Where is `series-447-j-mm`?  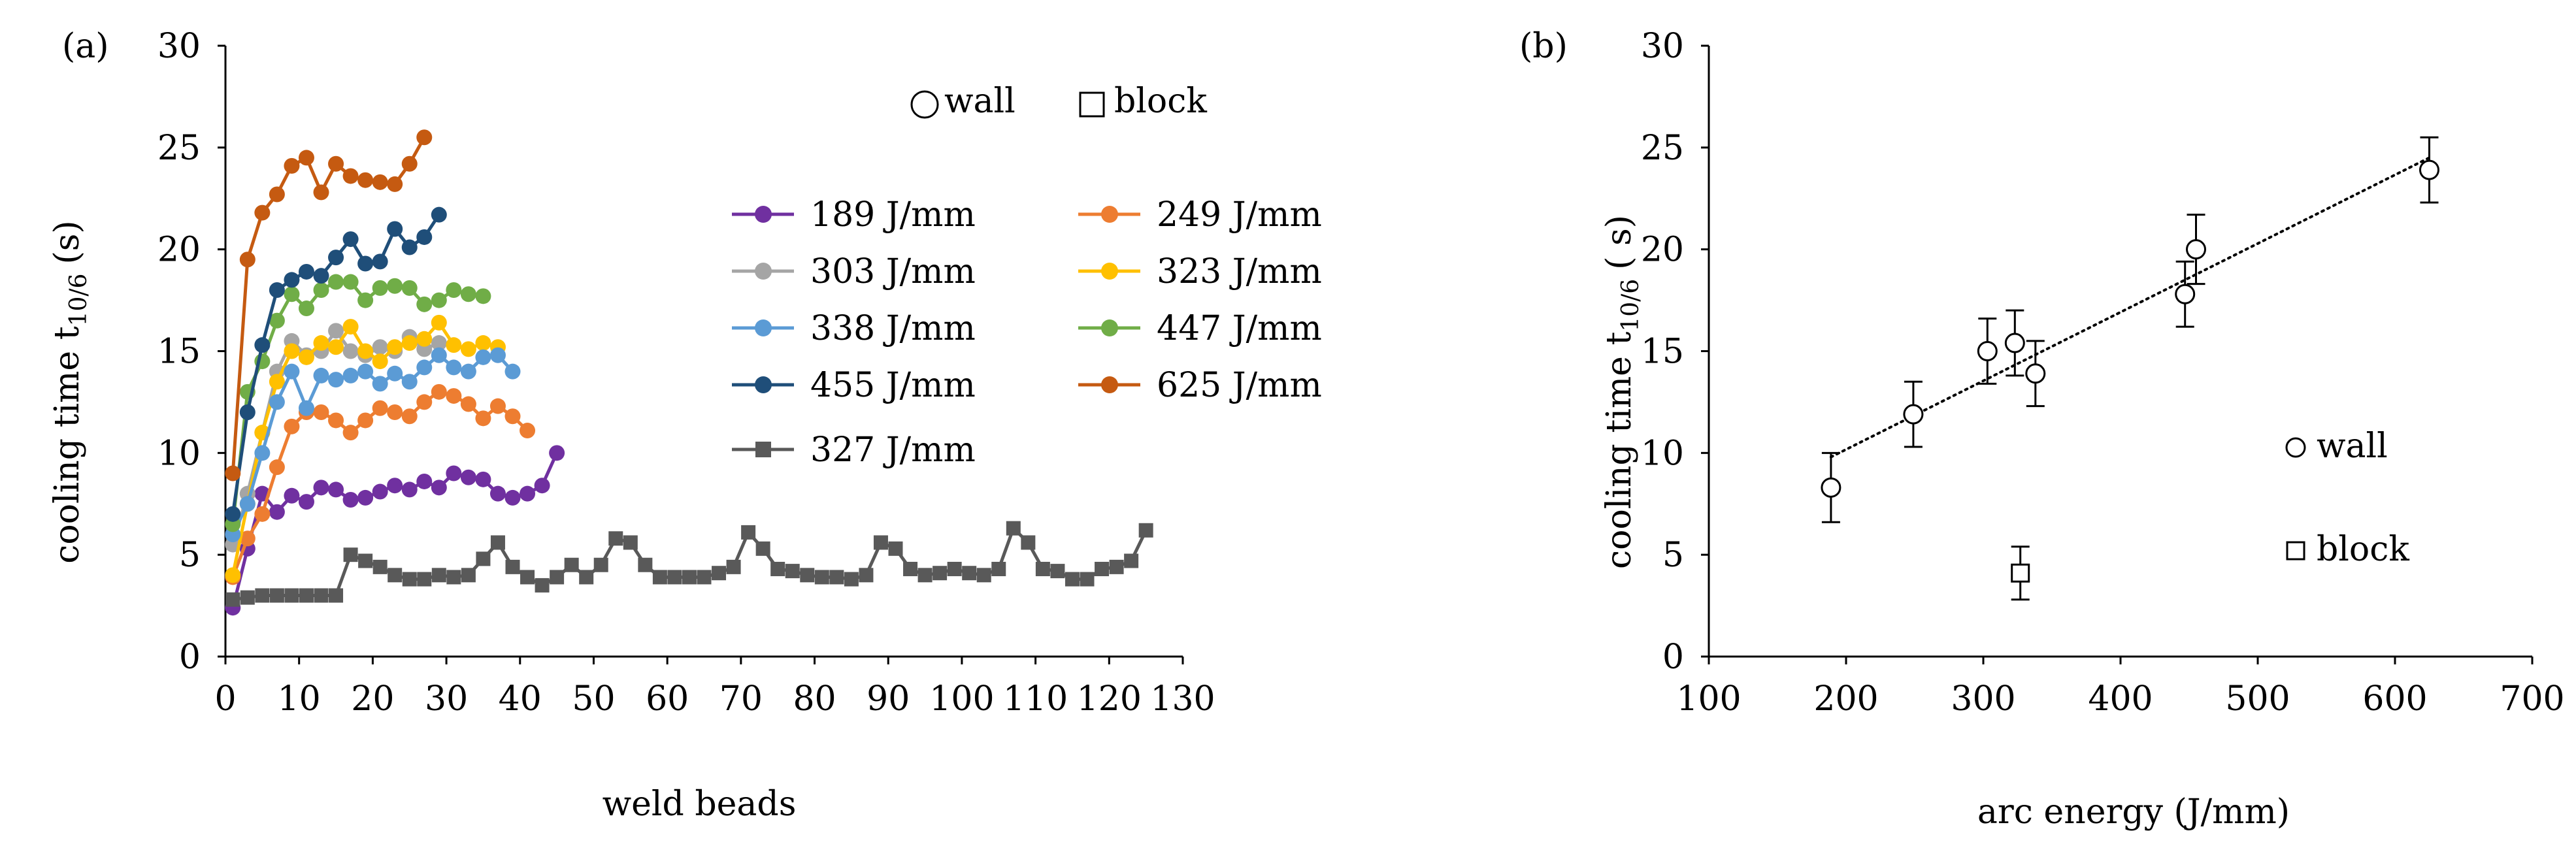 series-447-j-mm is located at coordinates (358, 403).